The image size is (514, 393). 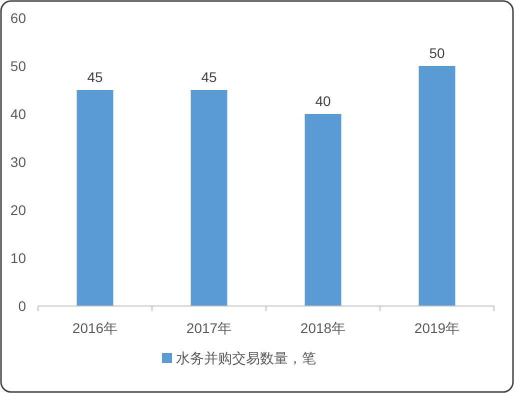 I want to click on y-tick-label: 50, so click(x=18, y=66).